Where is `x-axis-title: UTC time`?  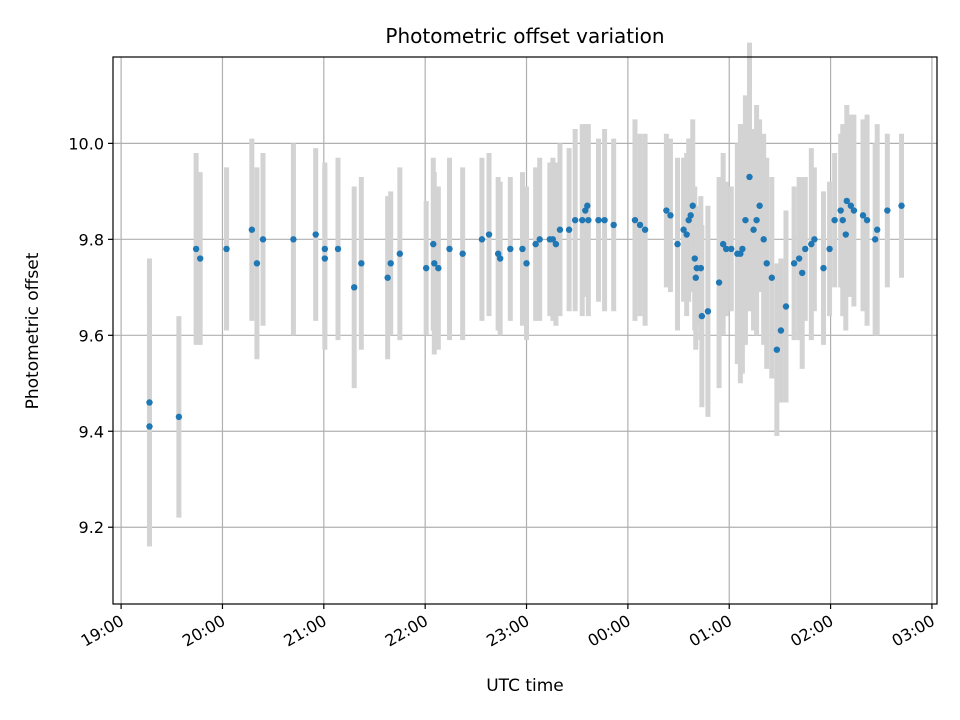
x-axis-title: UTC time is located at coordinates (525, 686).